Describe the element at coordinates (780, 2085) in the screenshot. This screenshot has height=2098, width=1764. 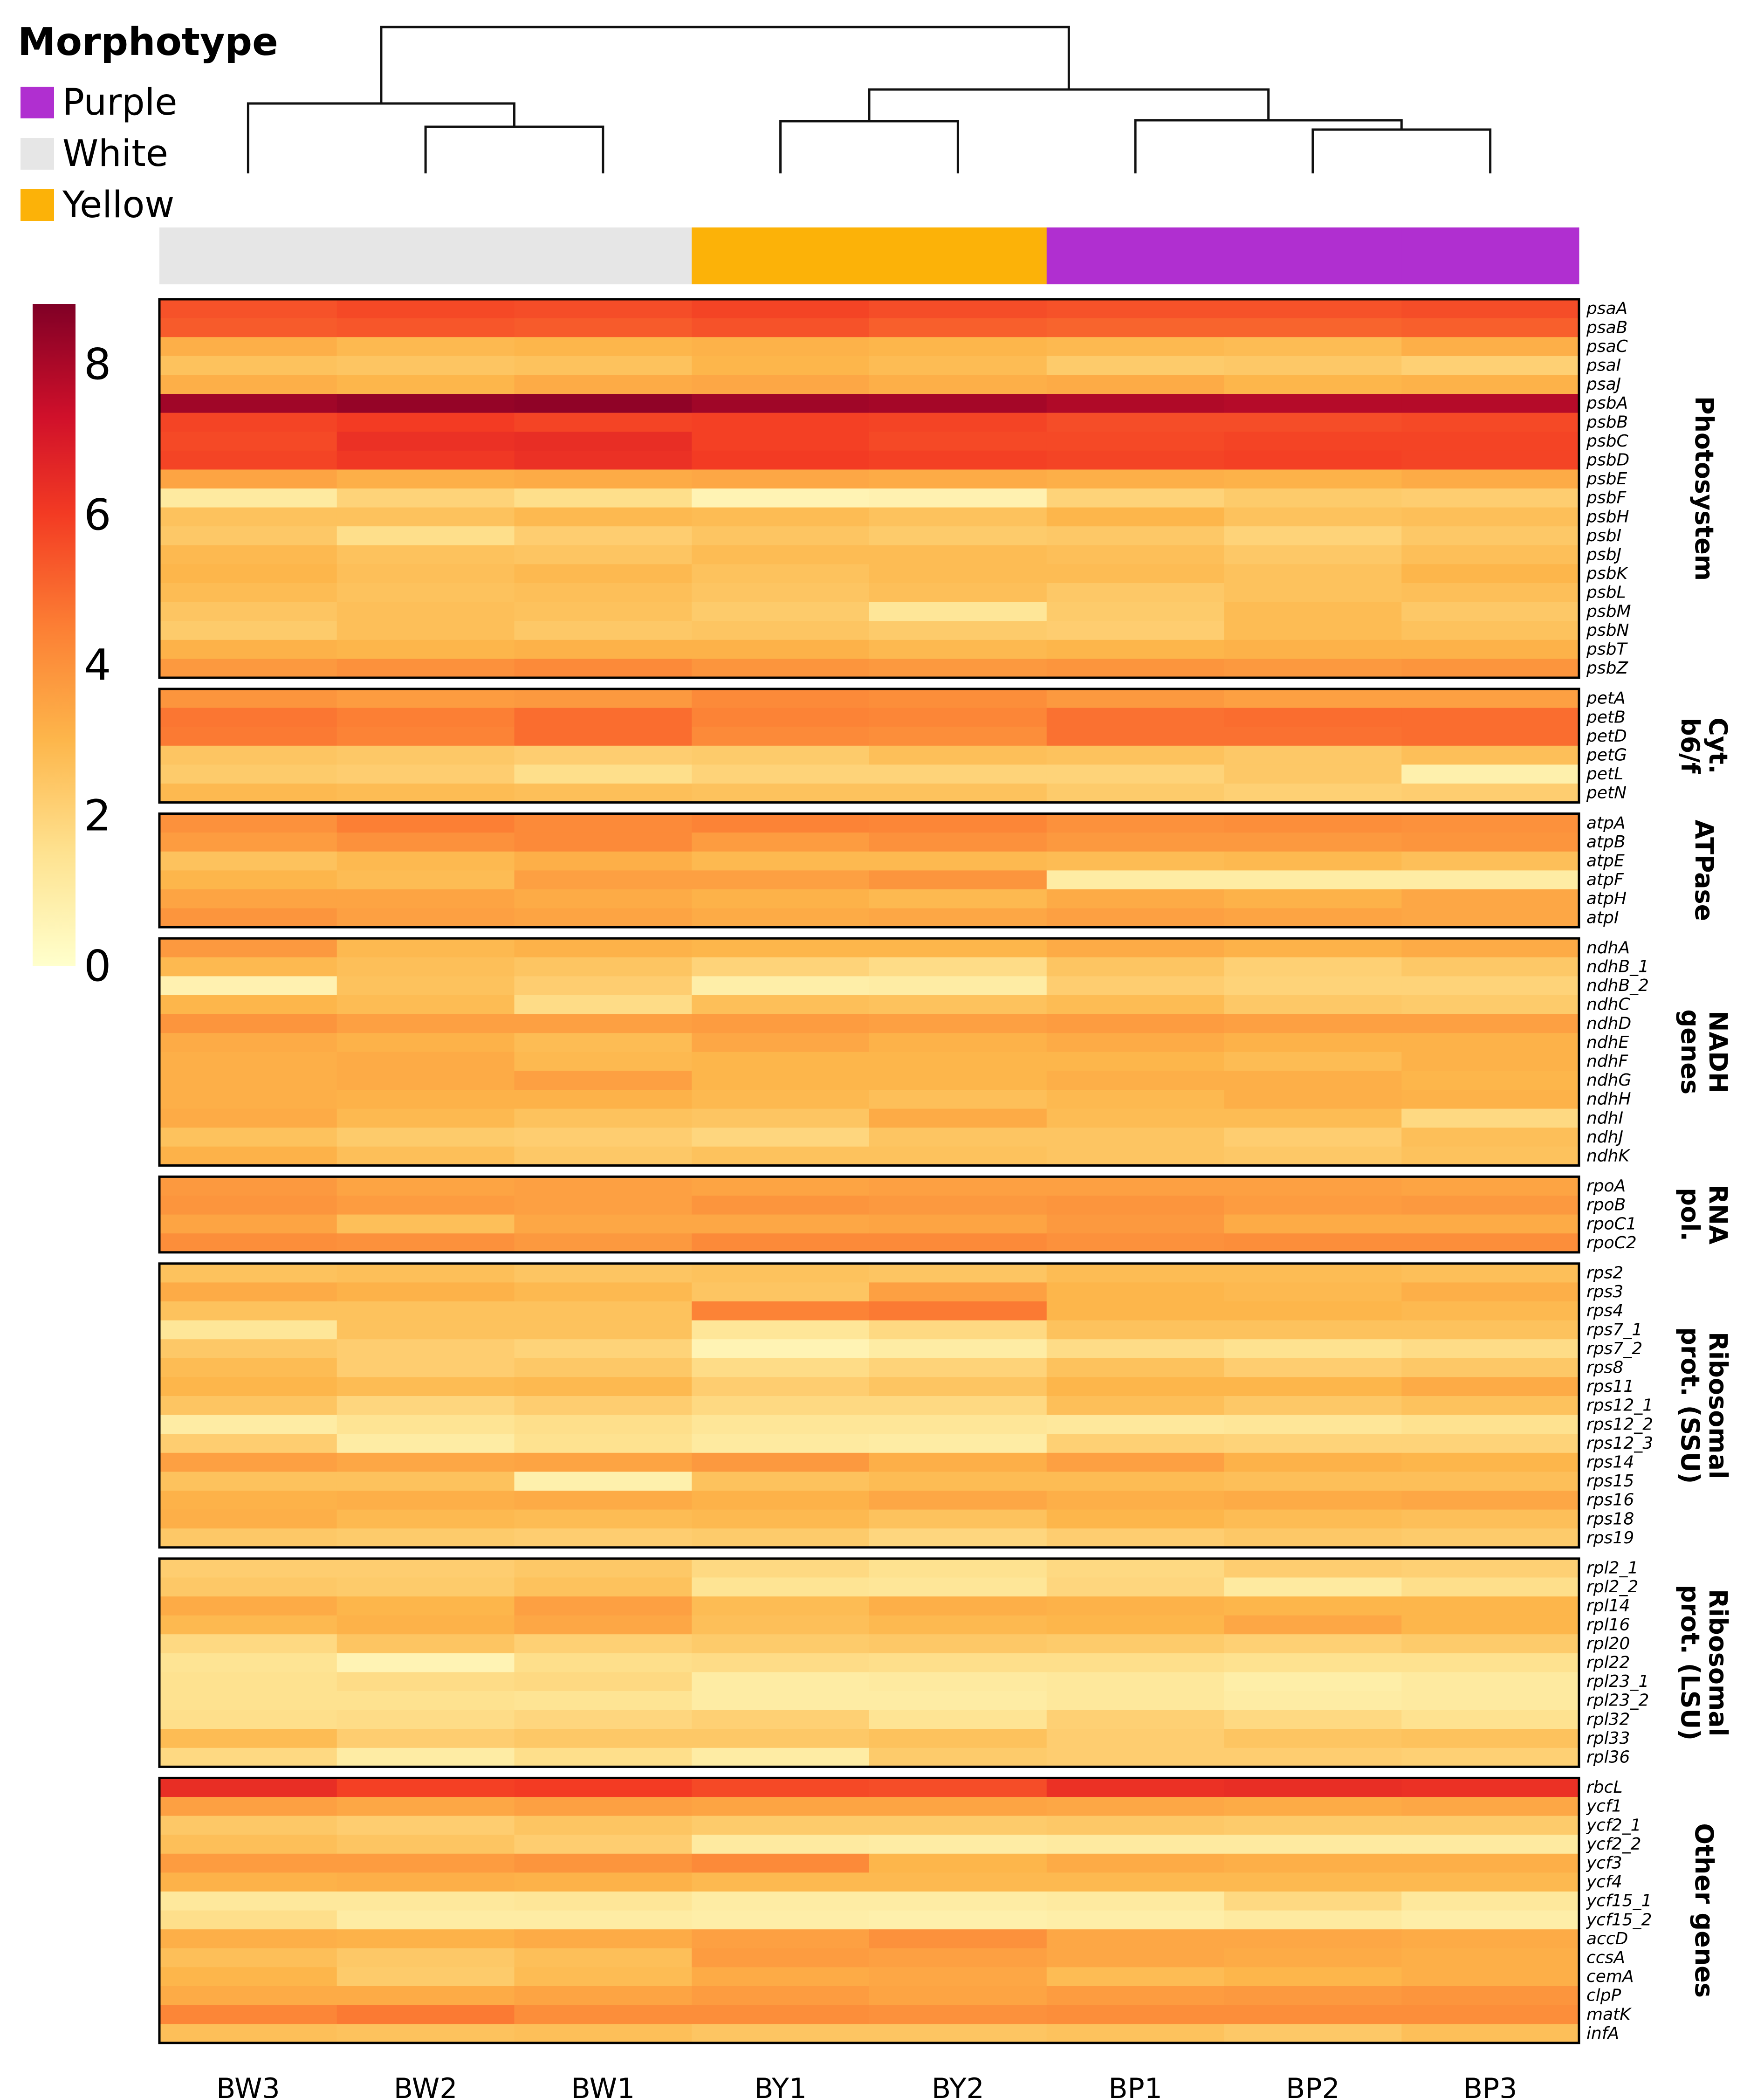
I see `sample-label-by1: BY1` at that location.